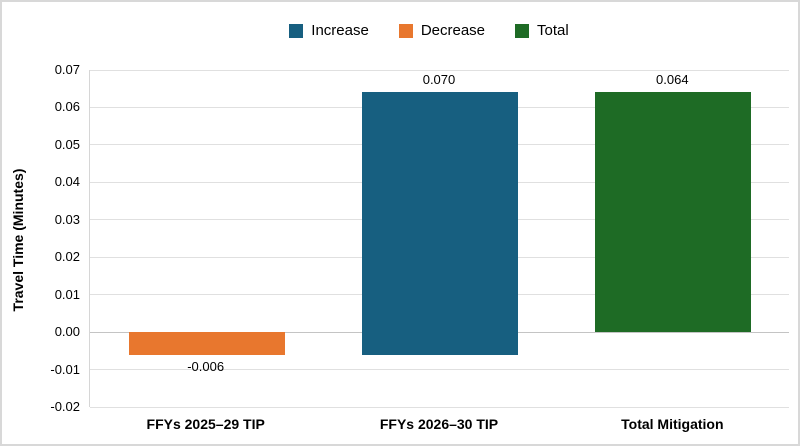 The width and height of the screenshot is (800, 446). What do you see at coordinates (206, 366) in the screenshot?
I see `bar-value-label: -0.006` at bounding box center [206, 366].